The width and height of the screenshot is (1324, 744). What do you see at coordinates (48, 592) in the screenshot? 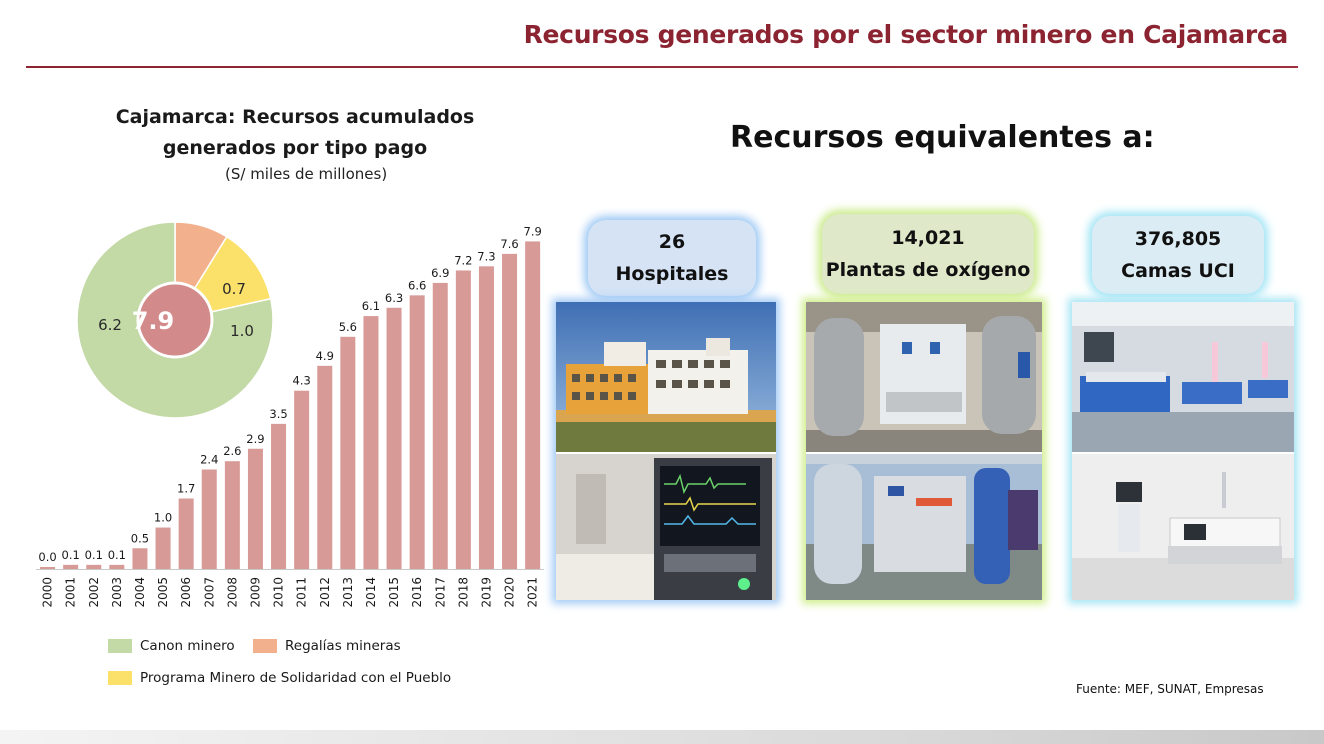
I see `x-tick-label: 2000` at bounding box center [48, 592].